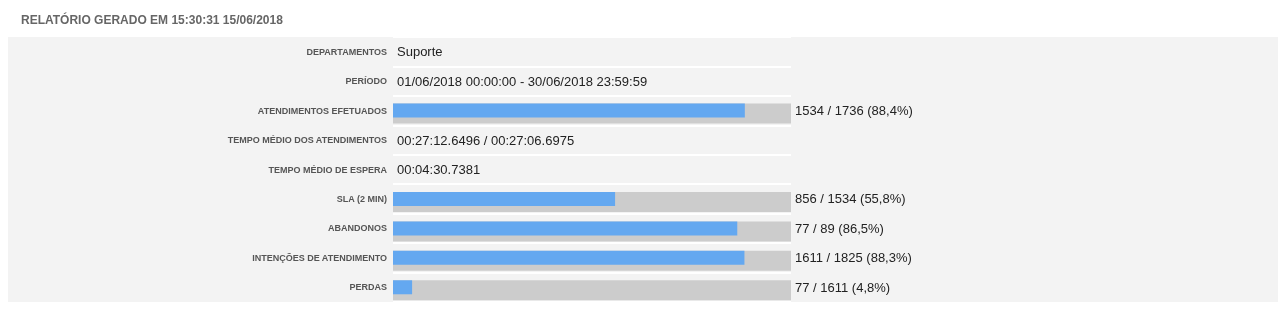 This screenshot has height=309, width=1286. What do you see at coordinates (486, 140) in the screenshot?
I see `annotation: 00:27:12.6496 / 00:27:06.6975` at bounding box center [486, 140].